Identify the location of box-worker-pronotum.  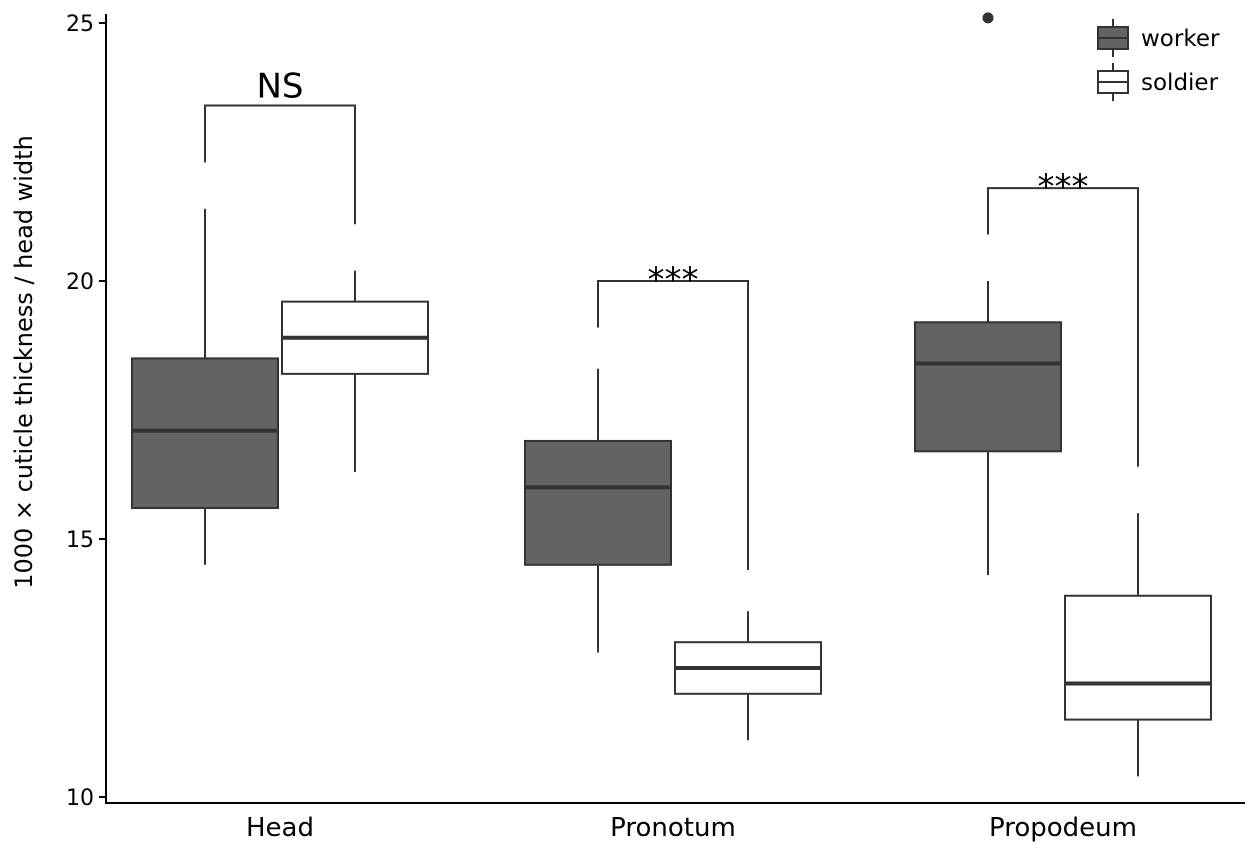
(598, 510).